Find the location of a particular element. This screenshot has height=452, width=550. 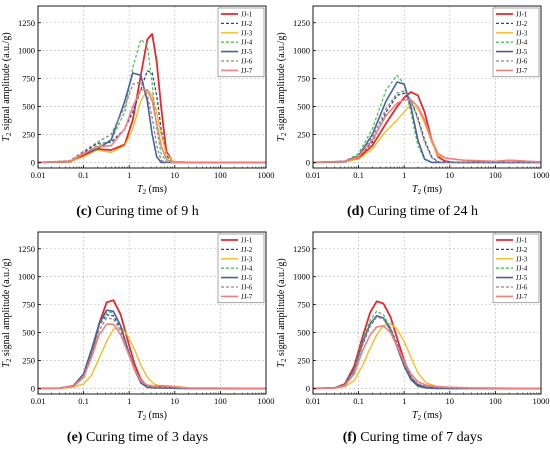

caption-c: (c) Curing time of 9 h is located at coordinates (137, 212).